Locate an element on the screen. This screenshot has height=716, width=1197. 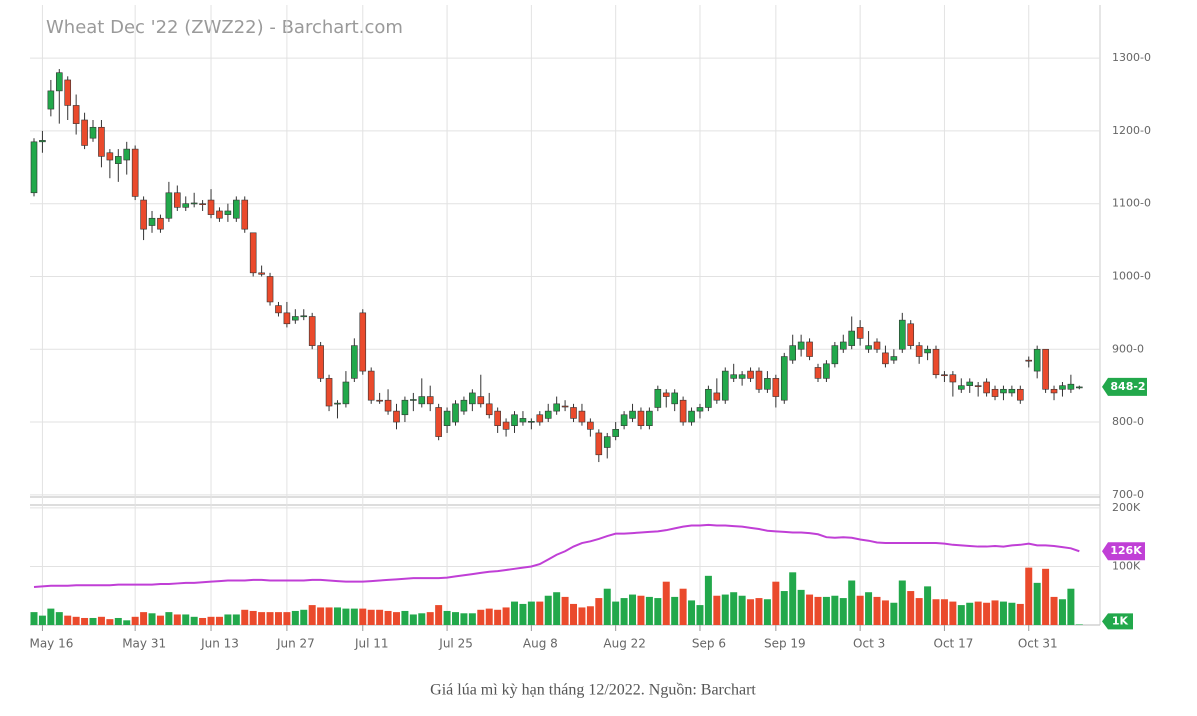
y-tick-label: 100K is located at coordinates (1126, 565).